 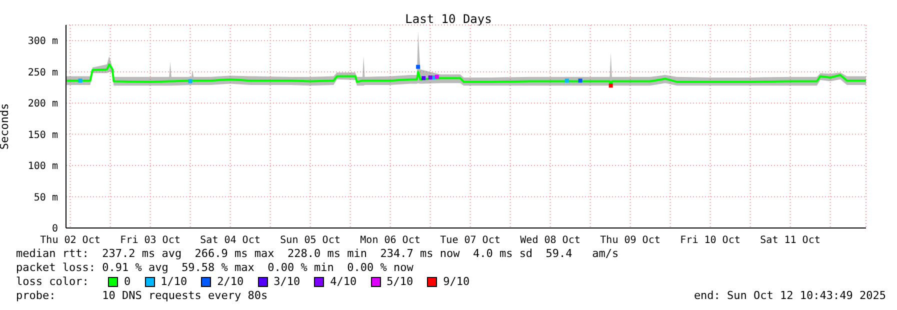 I want to click on legend-label: 5/10, so click(x=400, y=282).